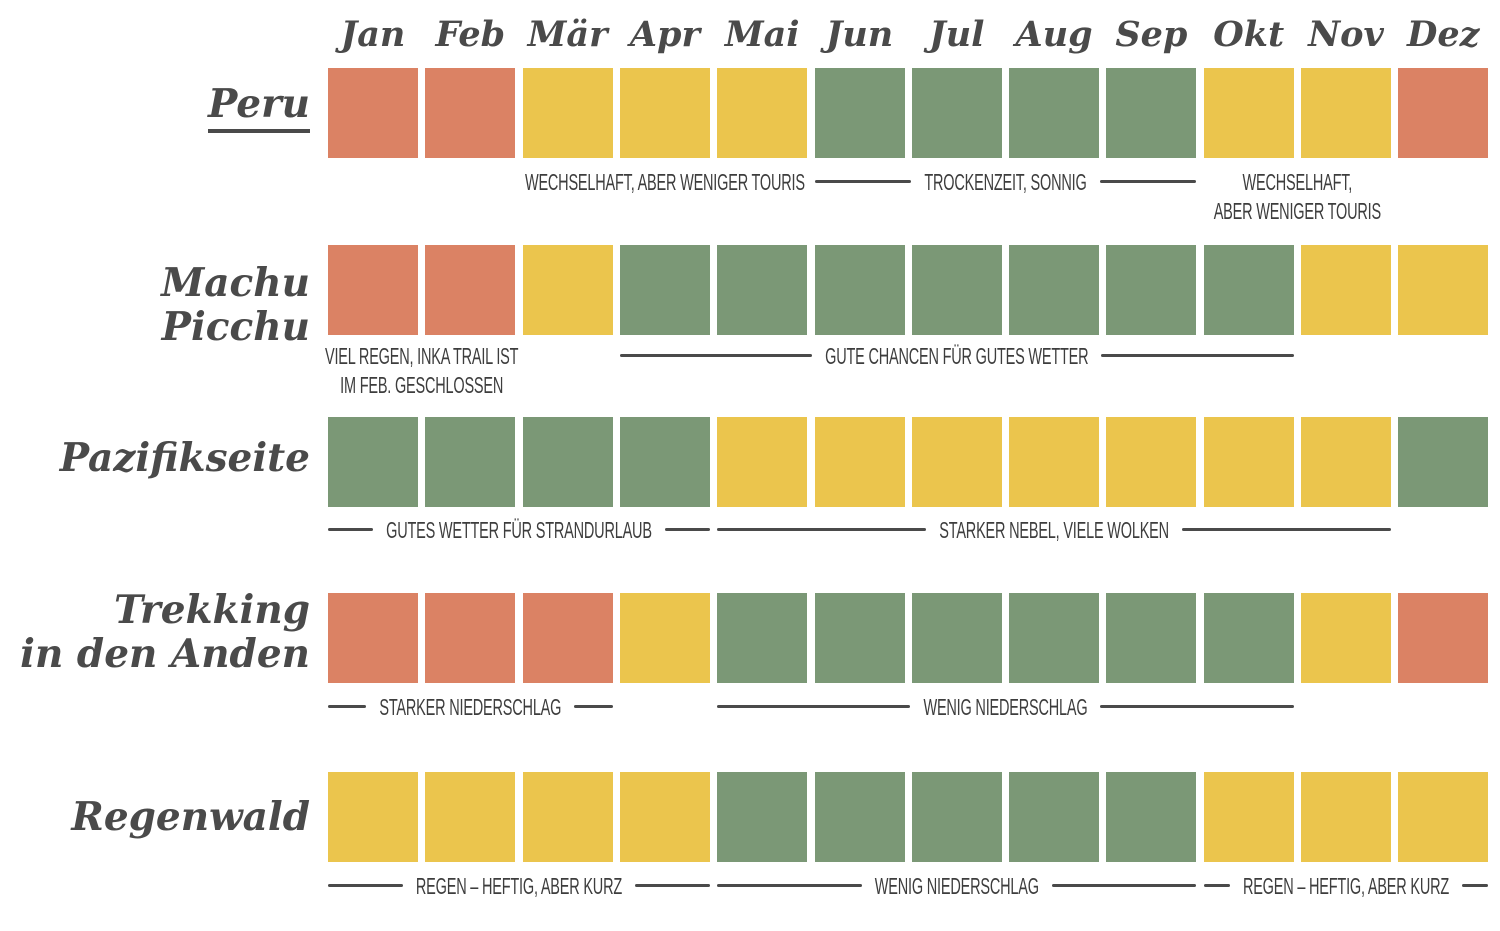  I want to click on row-label: Trekking in den Anden, so click(165, 632).